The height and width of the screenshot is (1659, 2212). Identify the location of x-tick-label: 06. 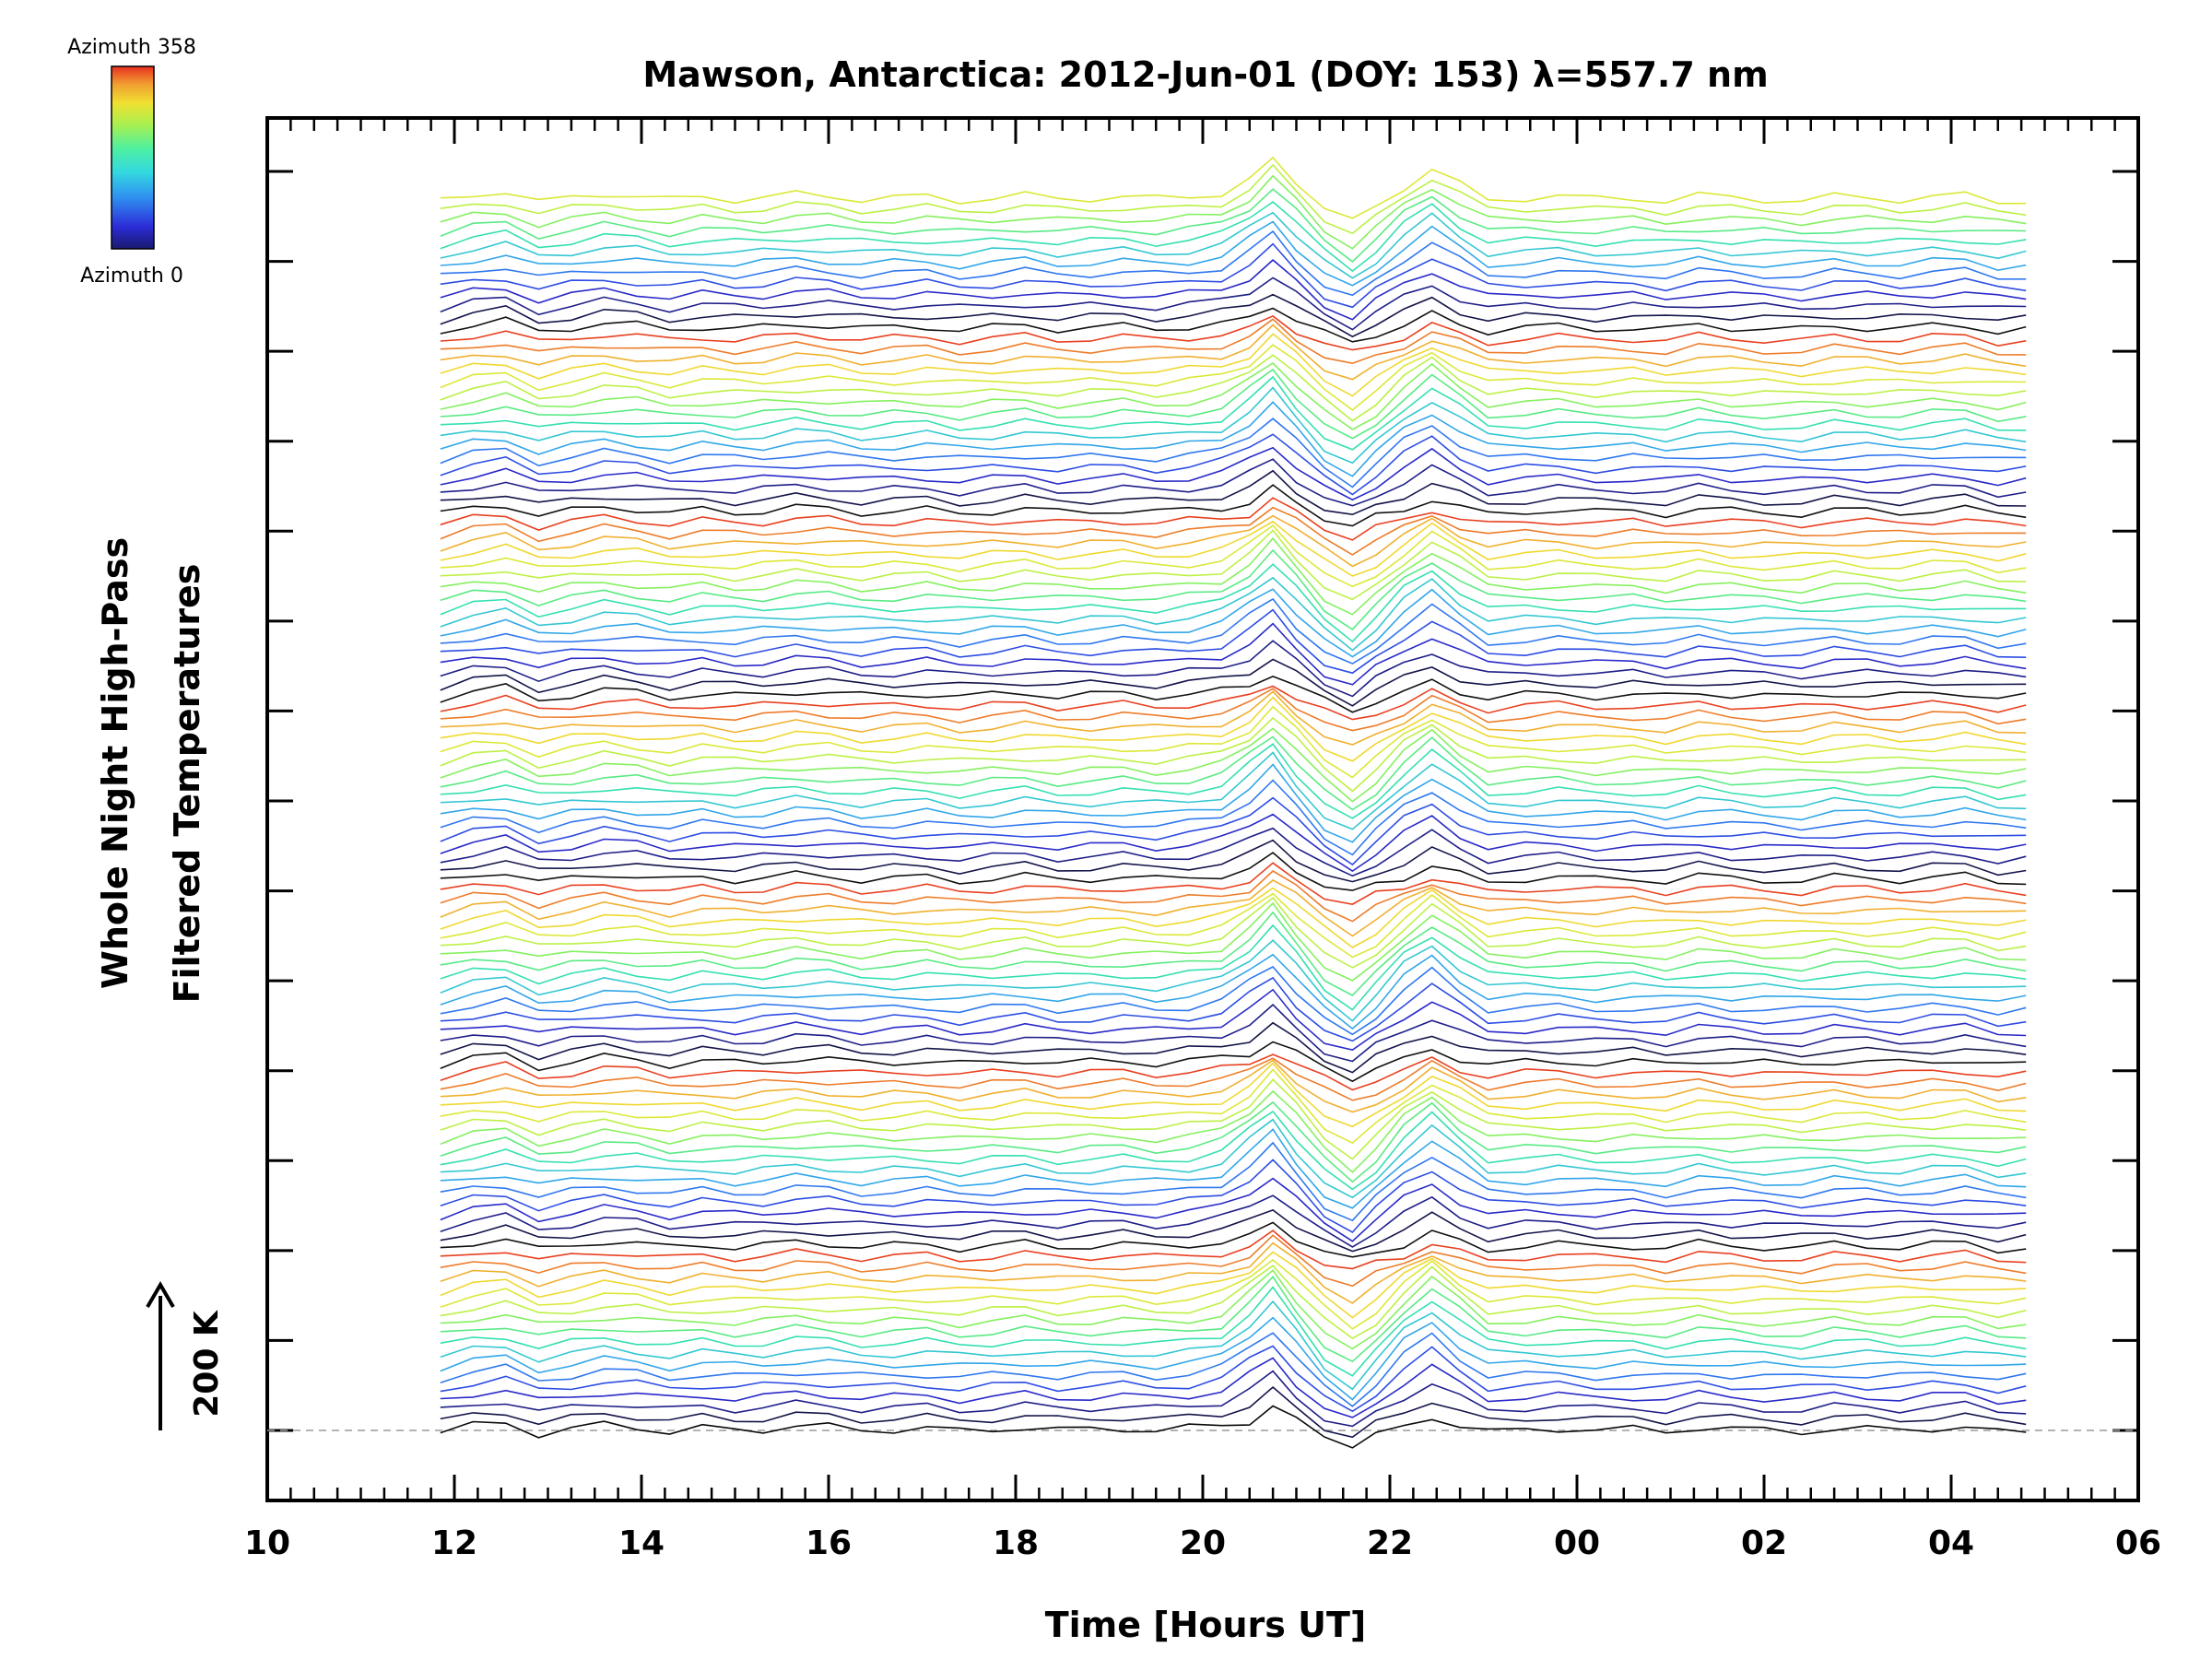
(2138, 1543).